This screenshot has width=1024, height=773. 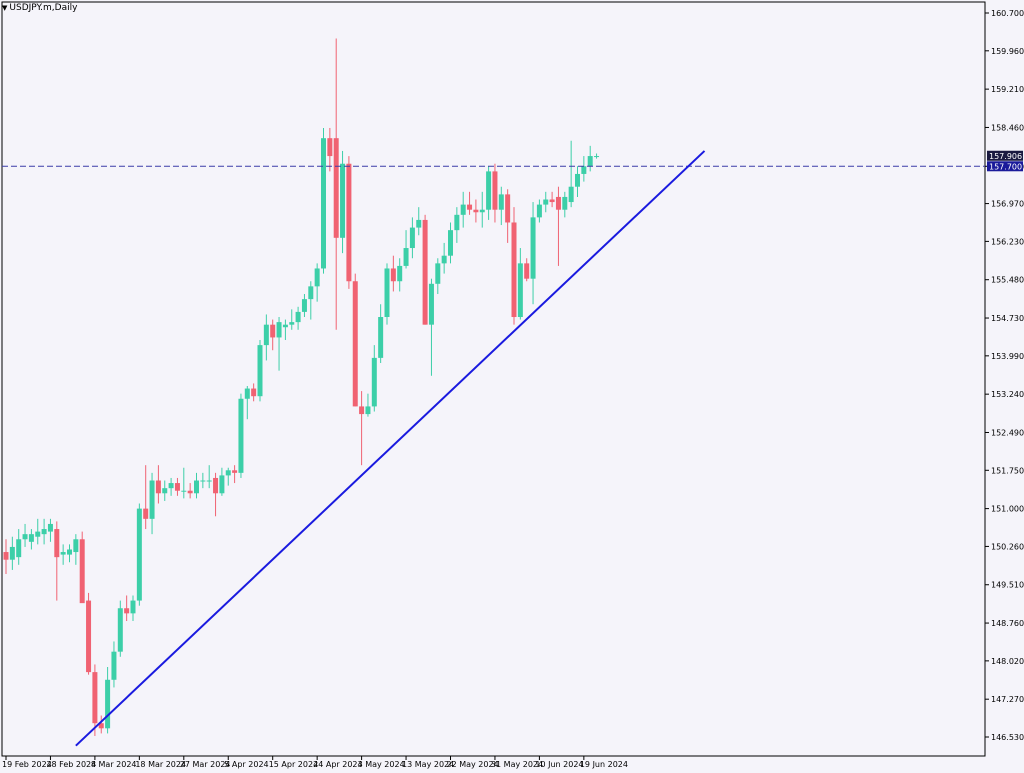 I want to click on x-tick-label: 22 May 2024, so click(x=473, y=764).